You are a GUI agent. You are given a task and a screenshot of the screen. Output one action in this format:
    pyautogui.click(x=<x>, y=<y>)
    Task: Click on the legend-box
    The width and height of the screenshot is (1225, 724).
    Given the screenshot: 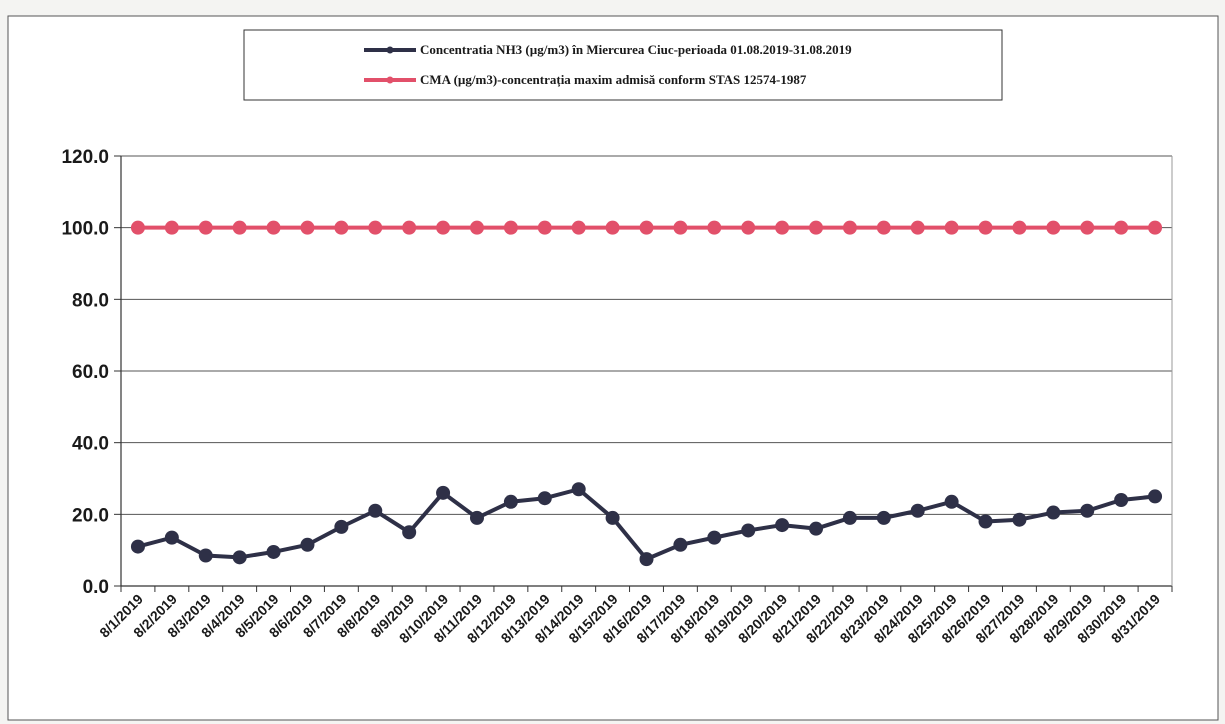 What is the action you would take?
    pyautogui.click(x=623, y=65)
    